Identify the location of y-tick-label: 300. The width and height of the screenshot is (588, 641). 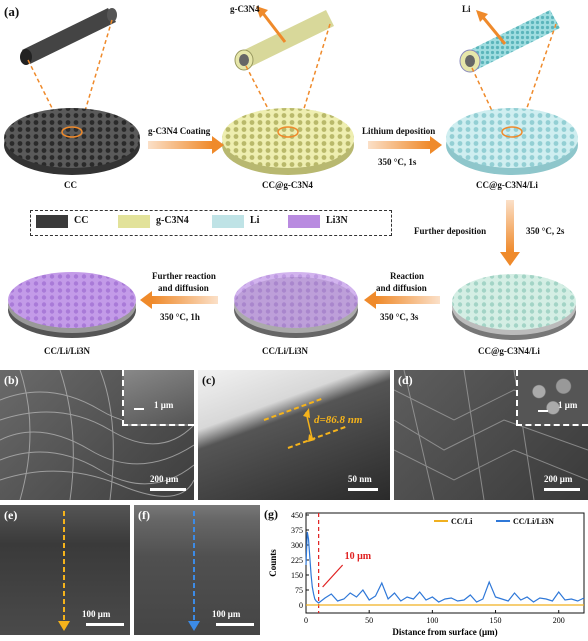
(297, 545).